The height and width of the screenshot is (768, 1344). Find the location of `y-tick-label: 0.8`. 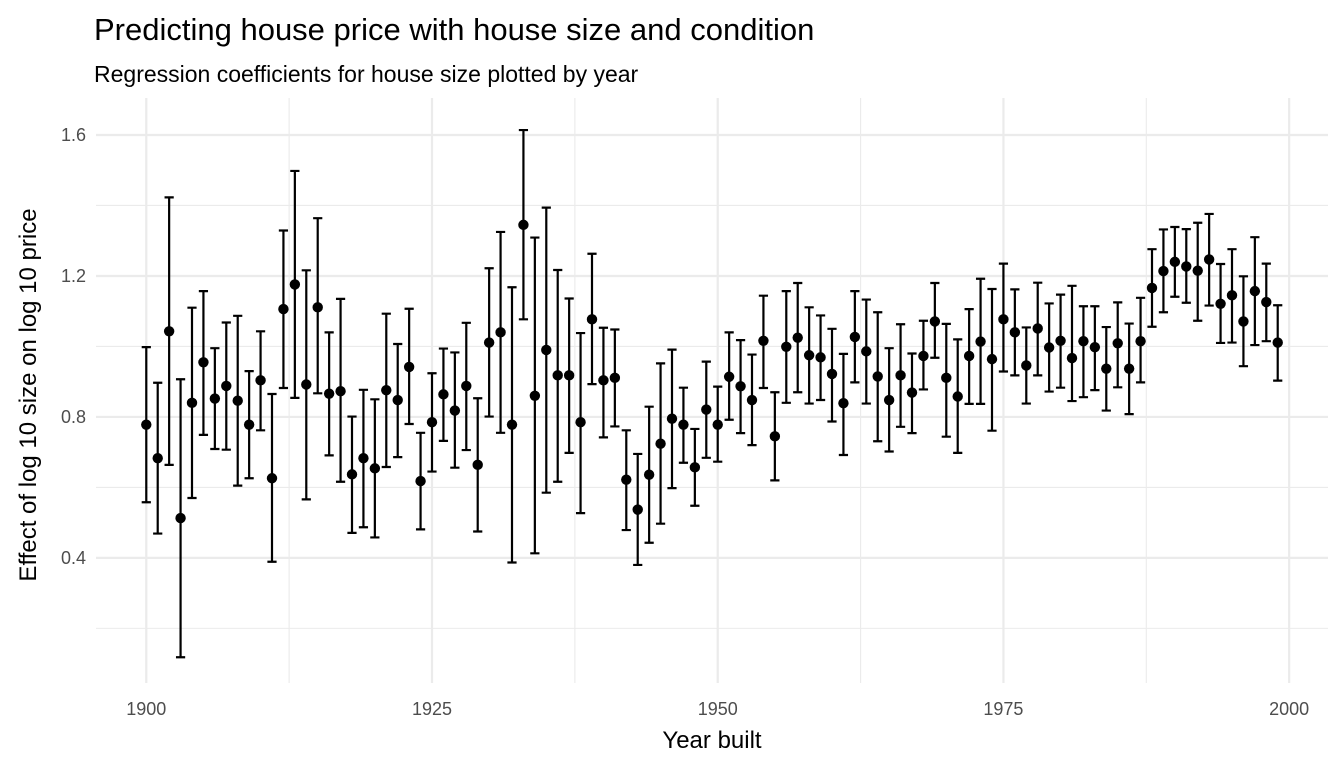

y-tick-label: 0.8 is located at coordinates (73, 417).